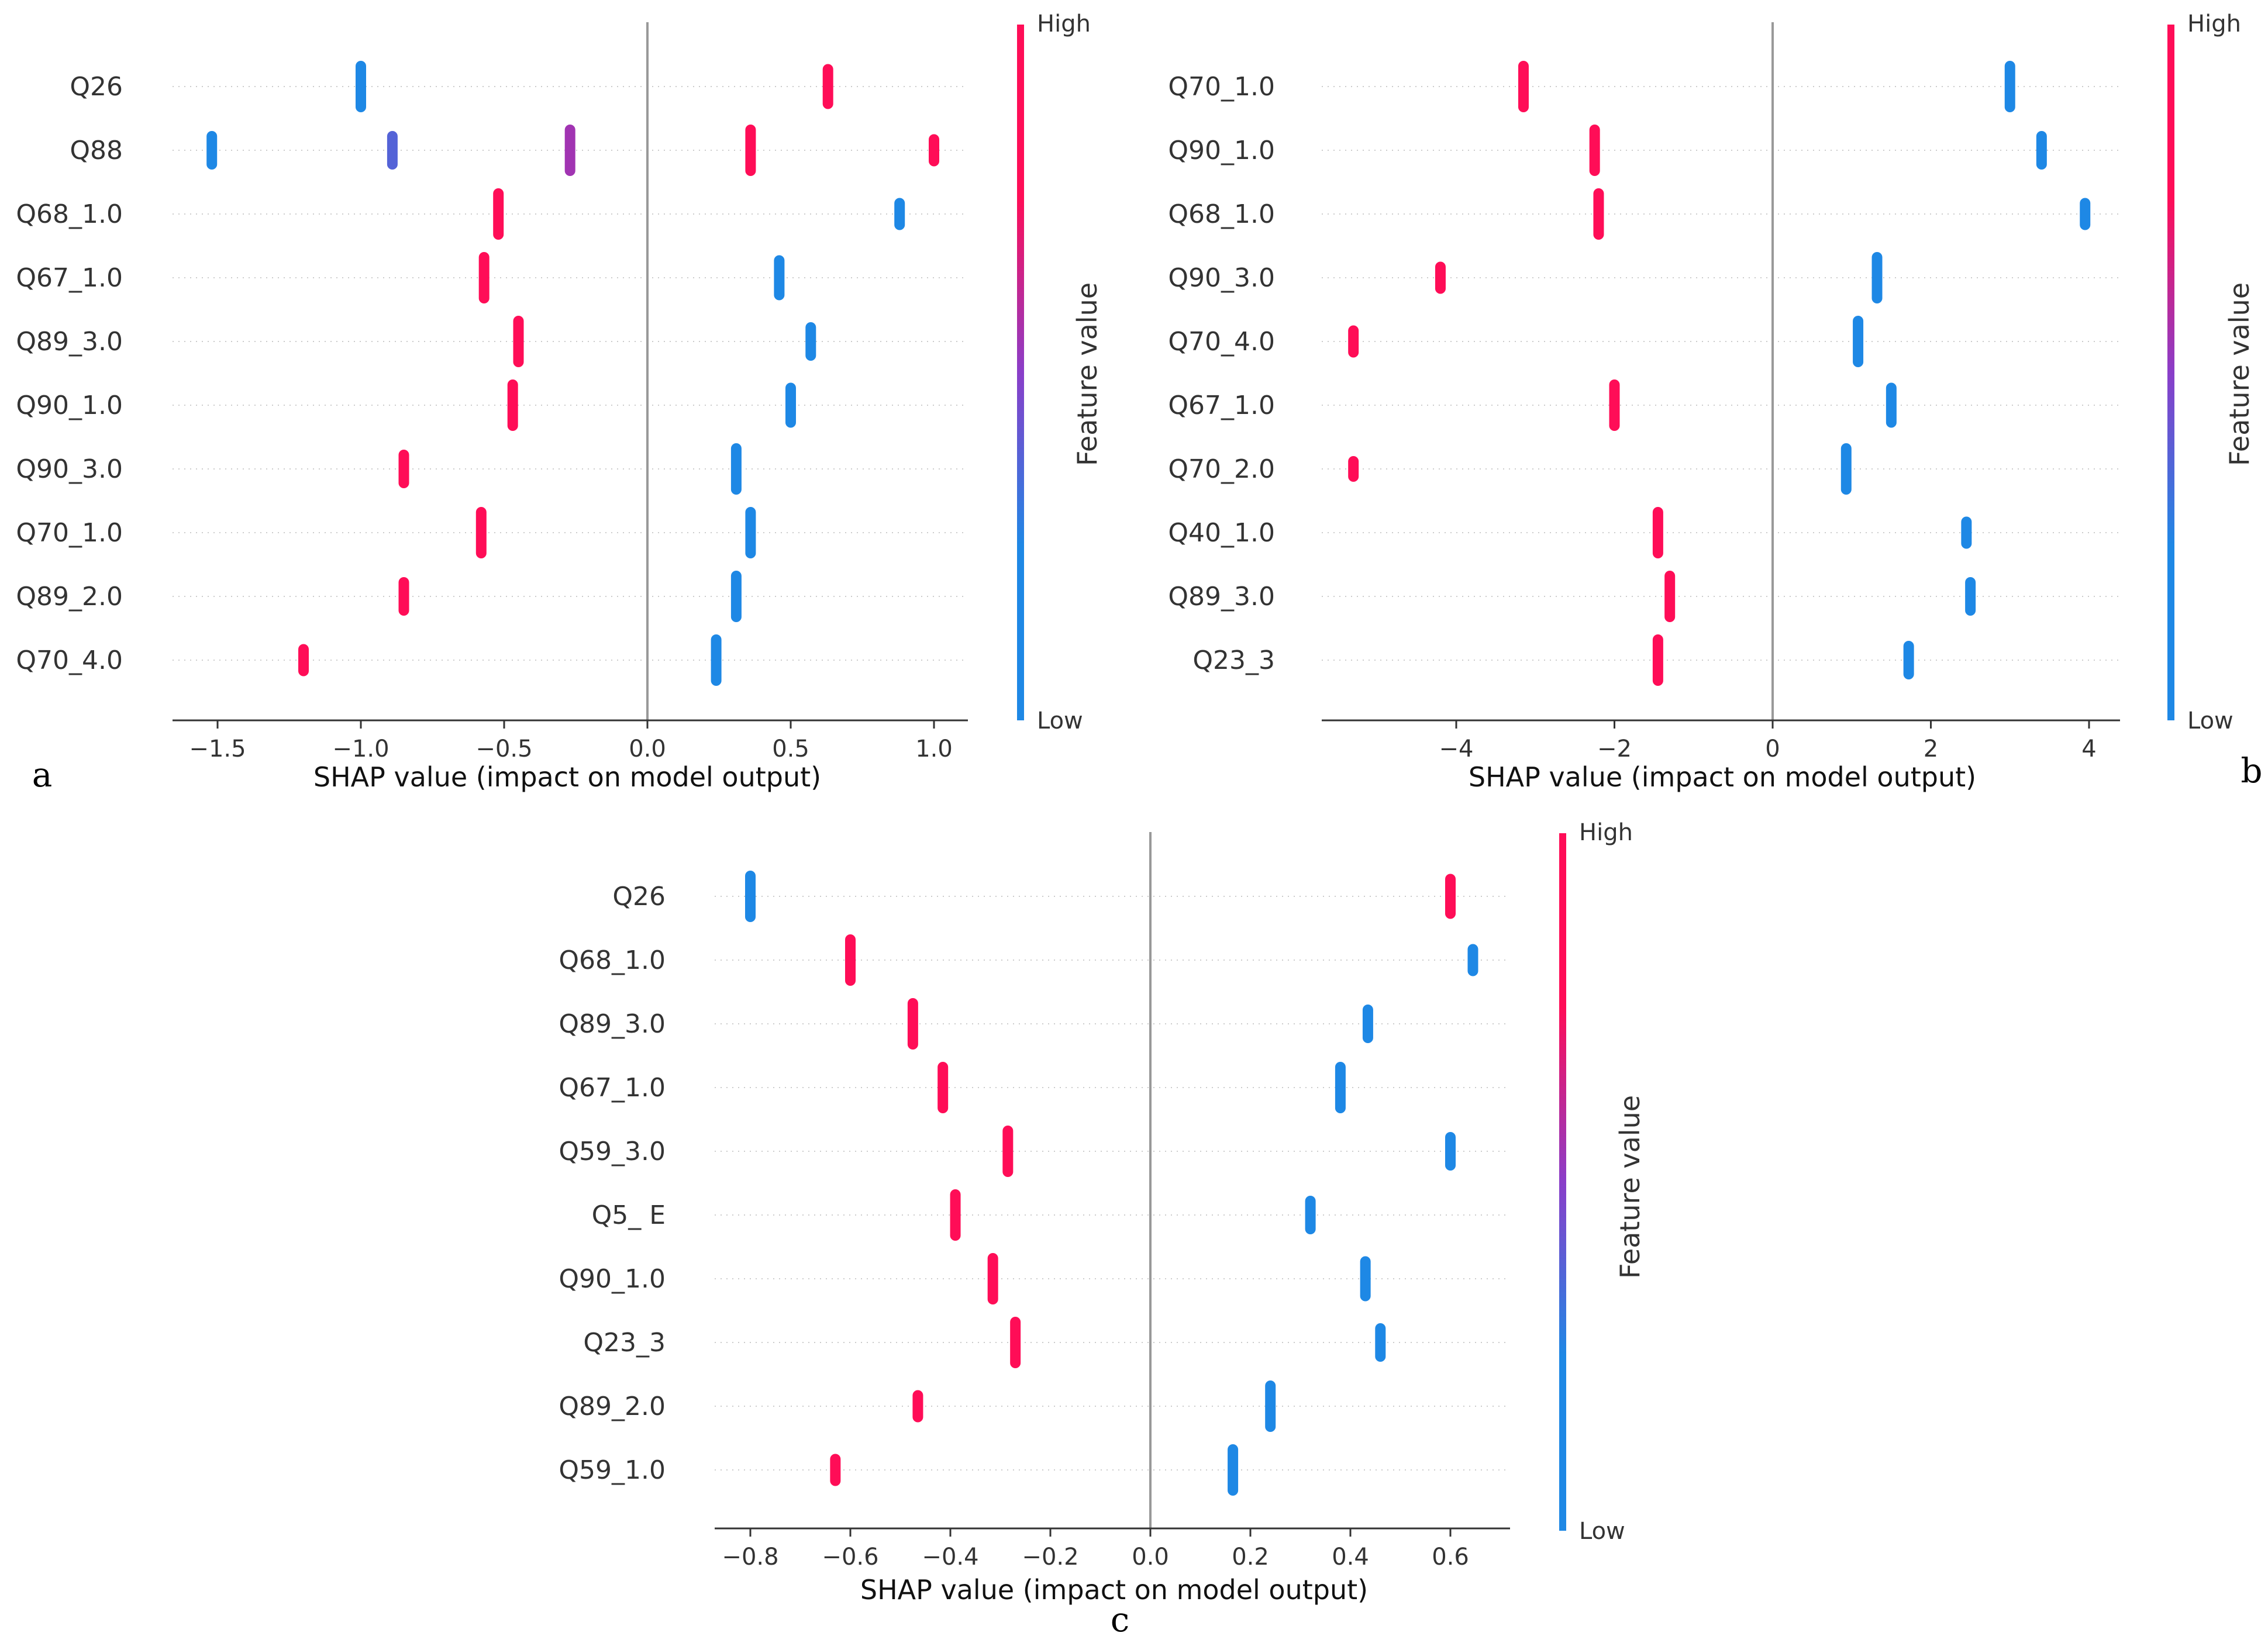 The width and height of the screenshot is (2268, 1636). What do you see at coordinates (629, 1215) in the screenshot?
I see `feature-label: Q5_ E` at bounding box center [629, 1215].